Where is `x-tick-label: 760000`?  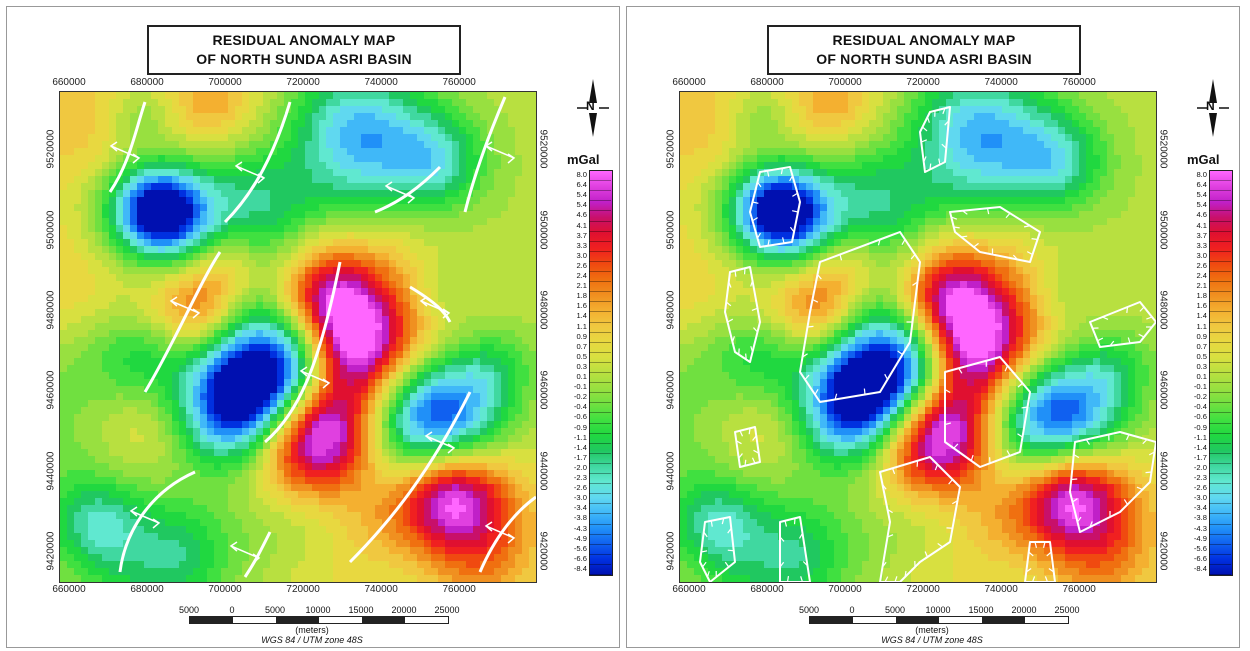 x-tick-label: 760000 is located at coordinates (459, 82).